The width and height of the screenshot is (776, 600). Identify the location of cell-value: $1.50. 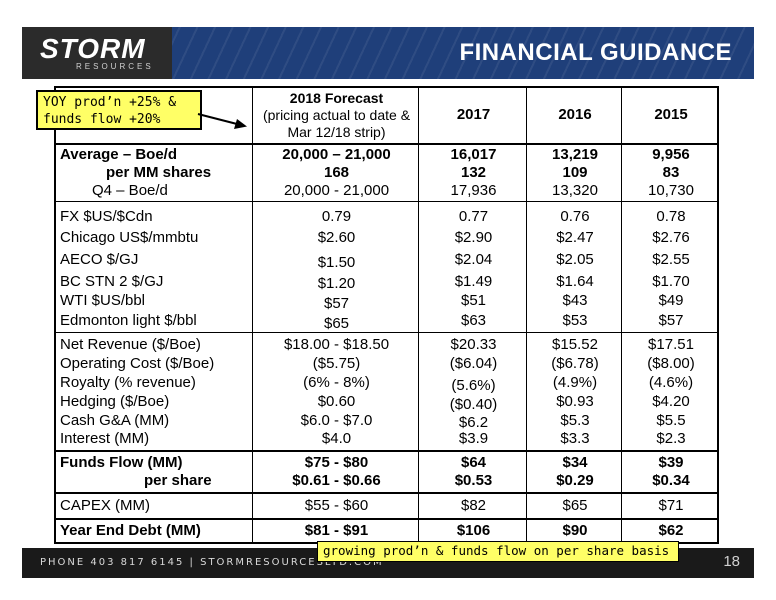
(336, 262).